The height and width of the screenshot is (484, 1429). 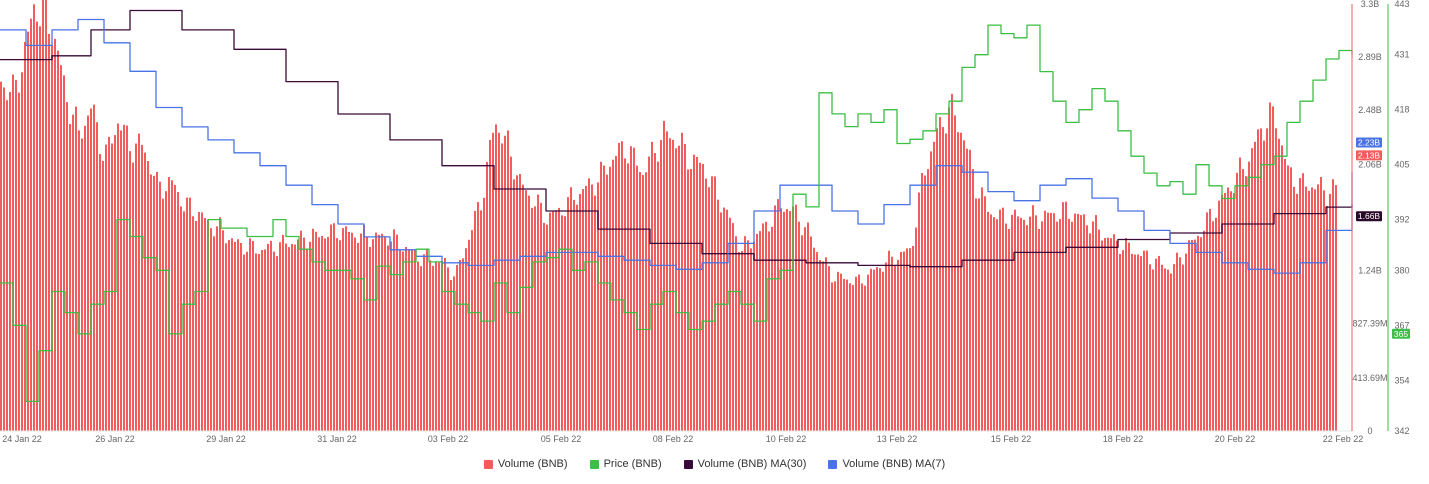 I want to click on legend-item-ma7: Volume (BNB) MA(7), so click(x=886, y=464).